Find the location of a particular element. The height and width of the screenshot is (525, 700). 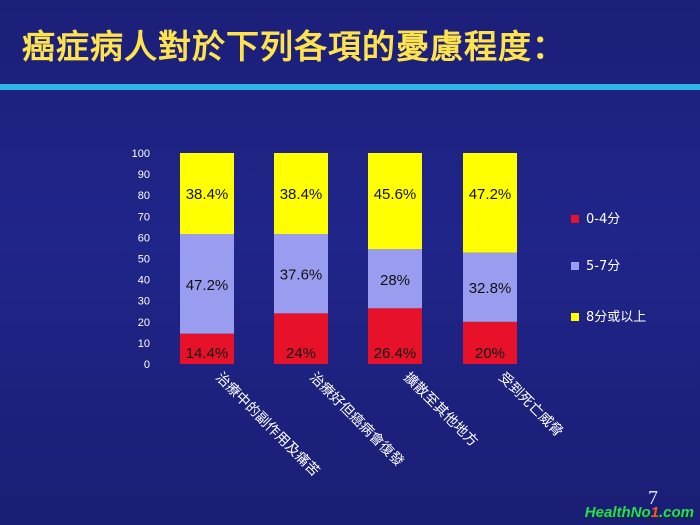

data-label: 14.4% is located at coordinates (207, 353).